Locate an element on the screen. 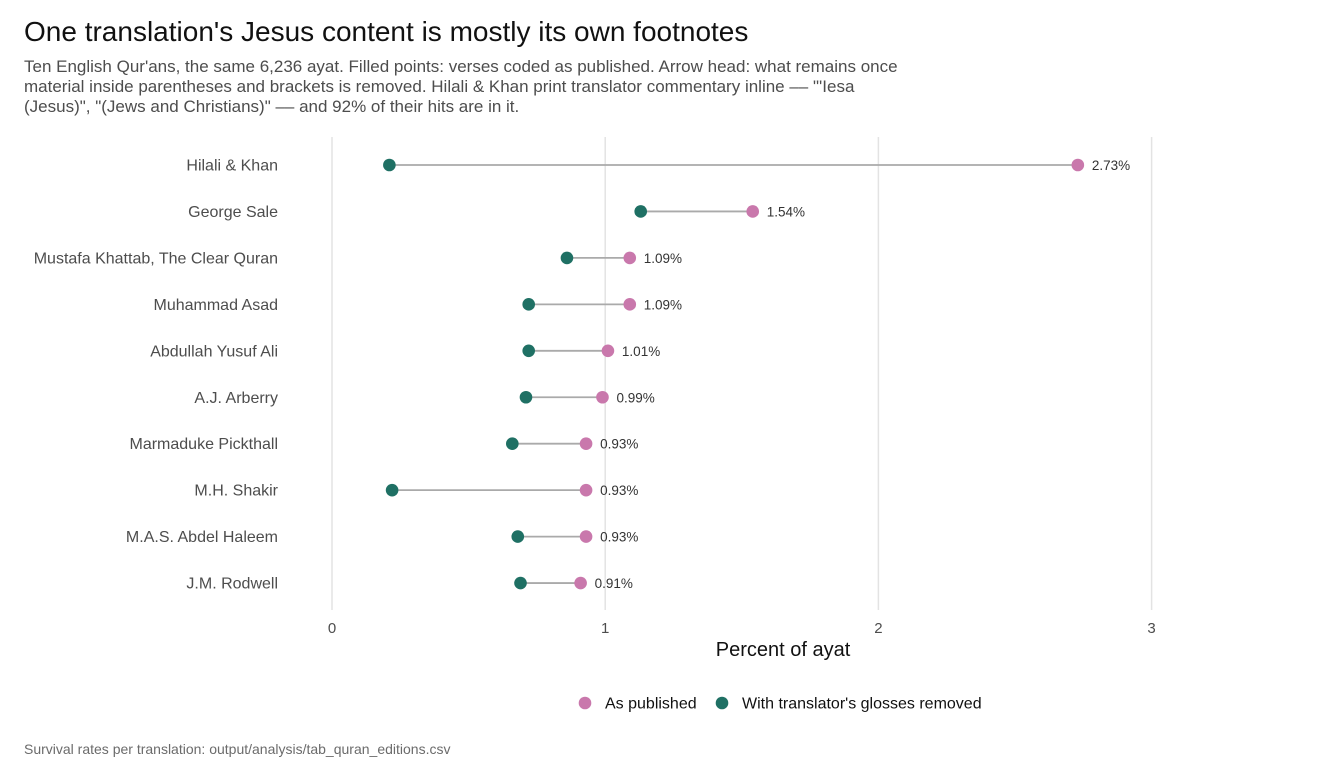  category-label: M.A.S. Abdel Haleem is located at coordinates (202, 537).